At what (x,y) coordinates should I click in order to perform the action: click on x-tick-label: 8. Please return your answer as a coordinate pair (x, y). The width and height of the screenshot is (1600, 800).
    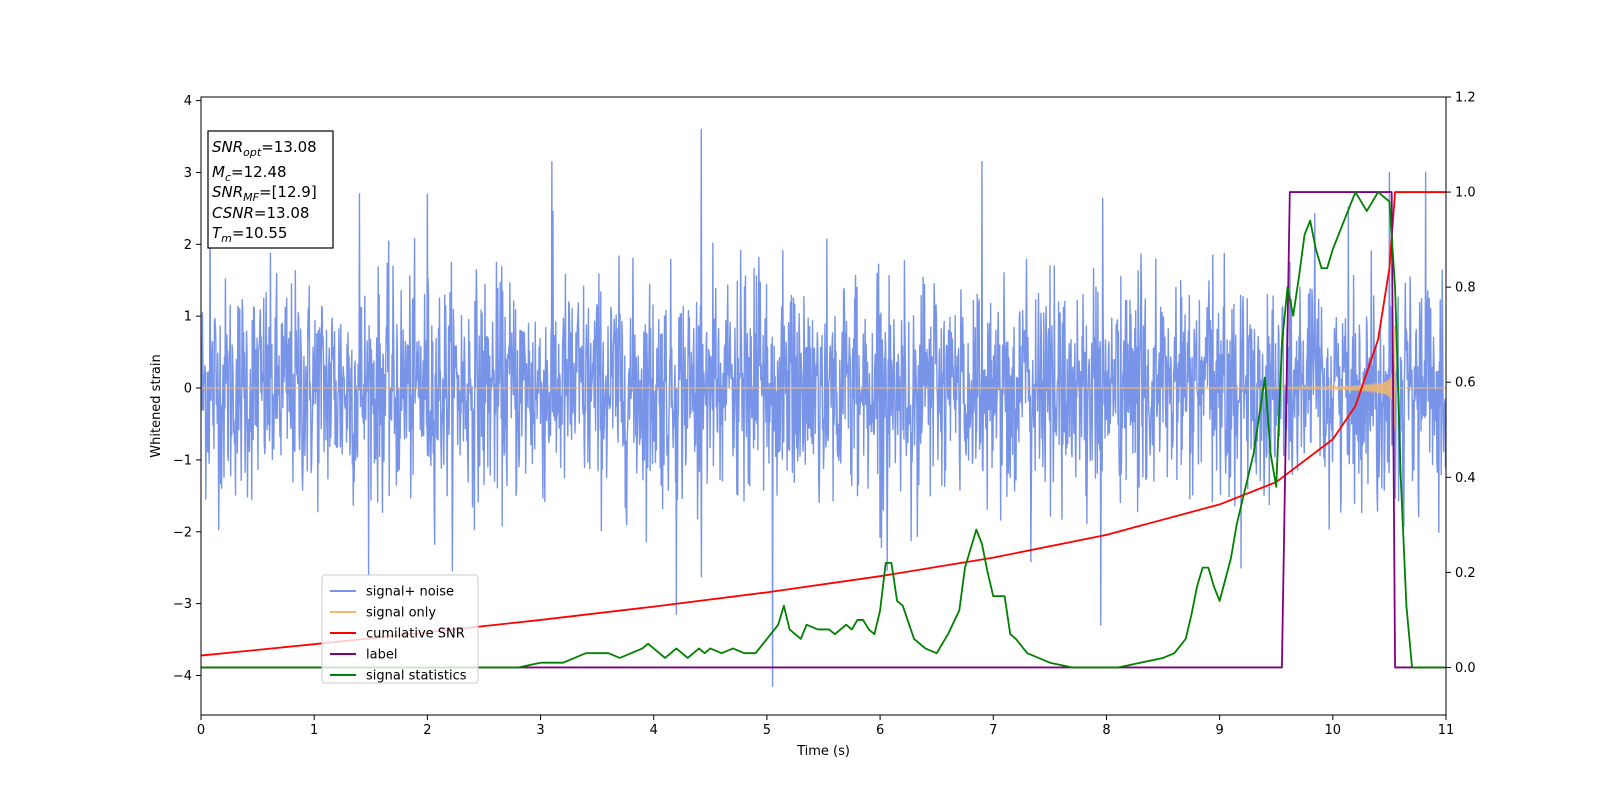
    Looking at the image, I should click on (1106, 730).